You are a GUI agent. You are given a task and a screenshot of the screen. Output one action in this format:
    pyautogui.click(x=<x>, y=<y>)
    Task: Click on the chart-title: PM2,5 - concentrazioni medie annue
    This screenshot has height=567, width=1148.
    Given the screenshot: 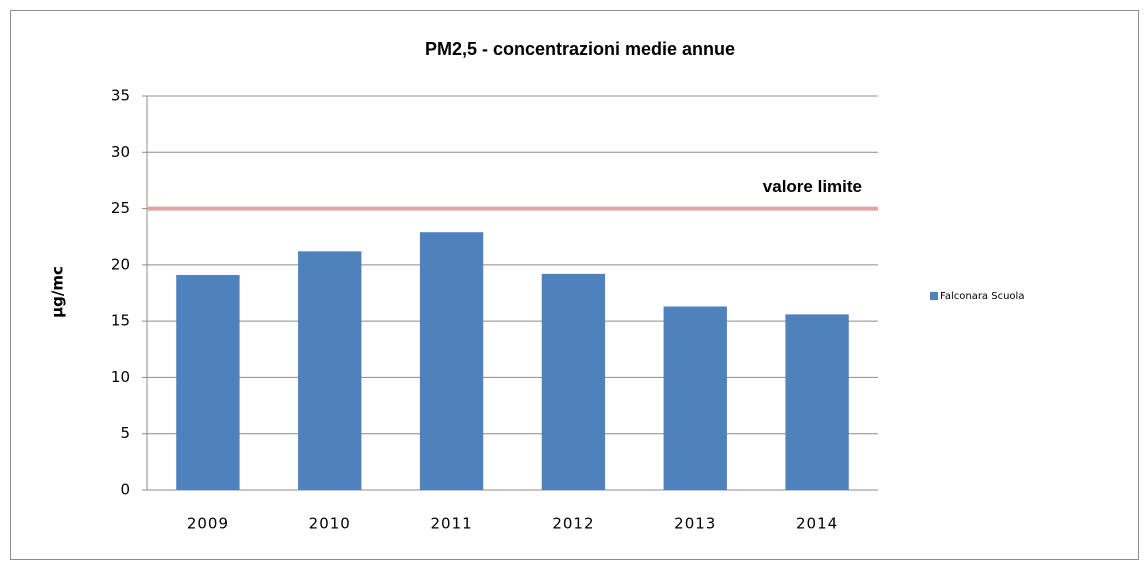 What is the action you would take?
    pyautogui.click(x=580, y=49)
    